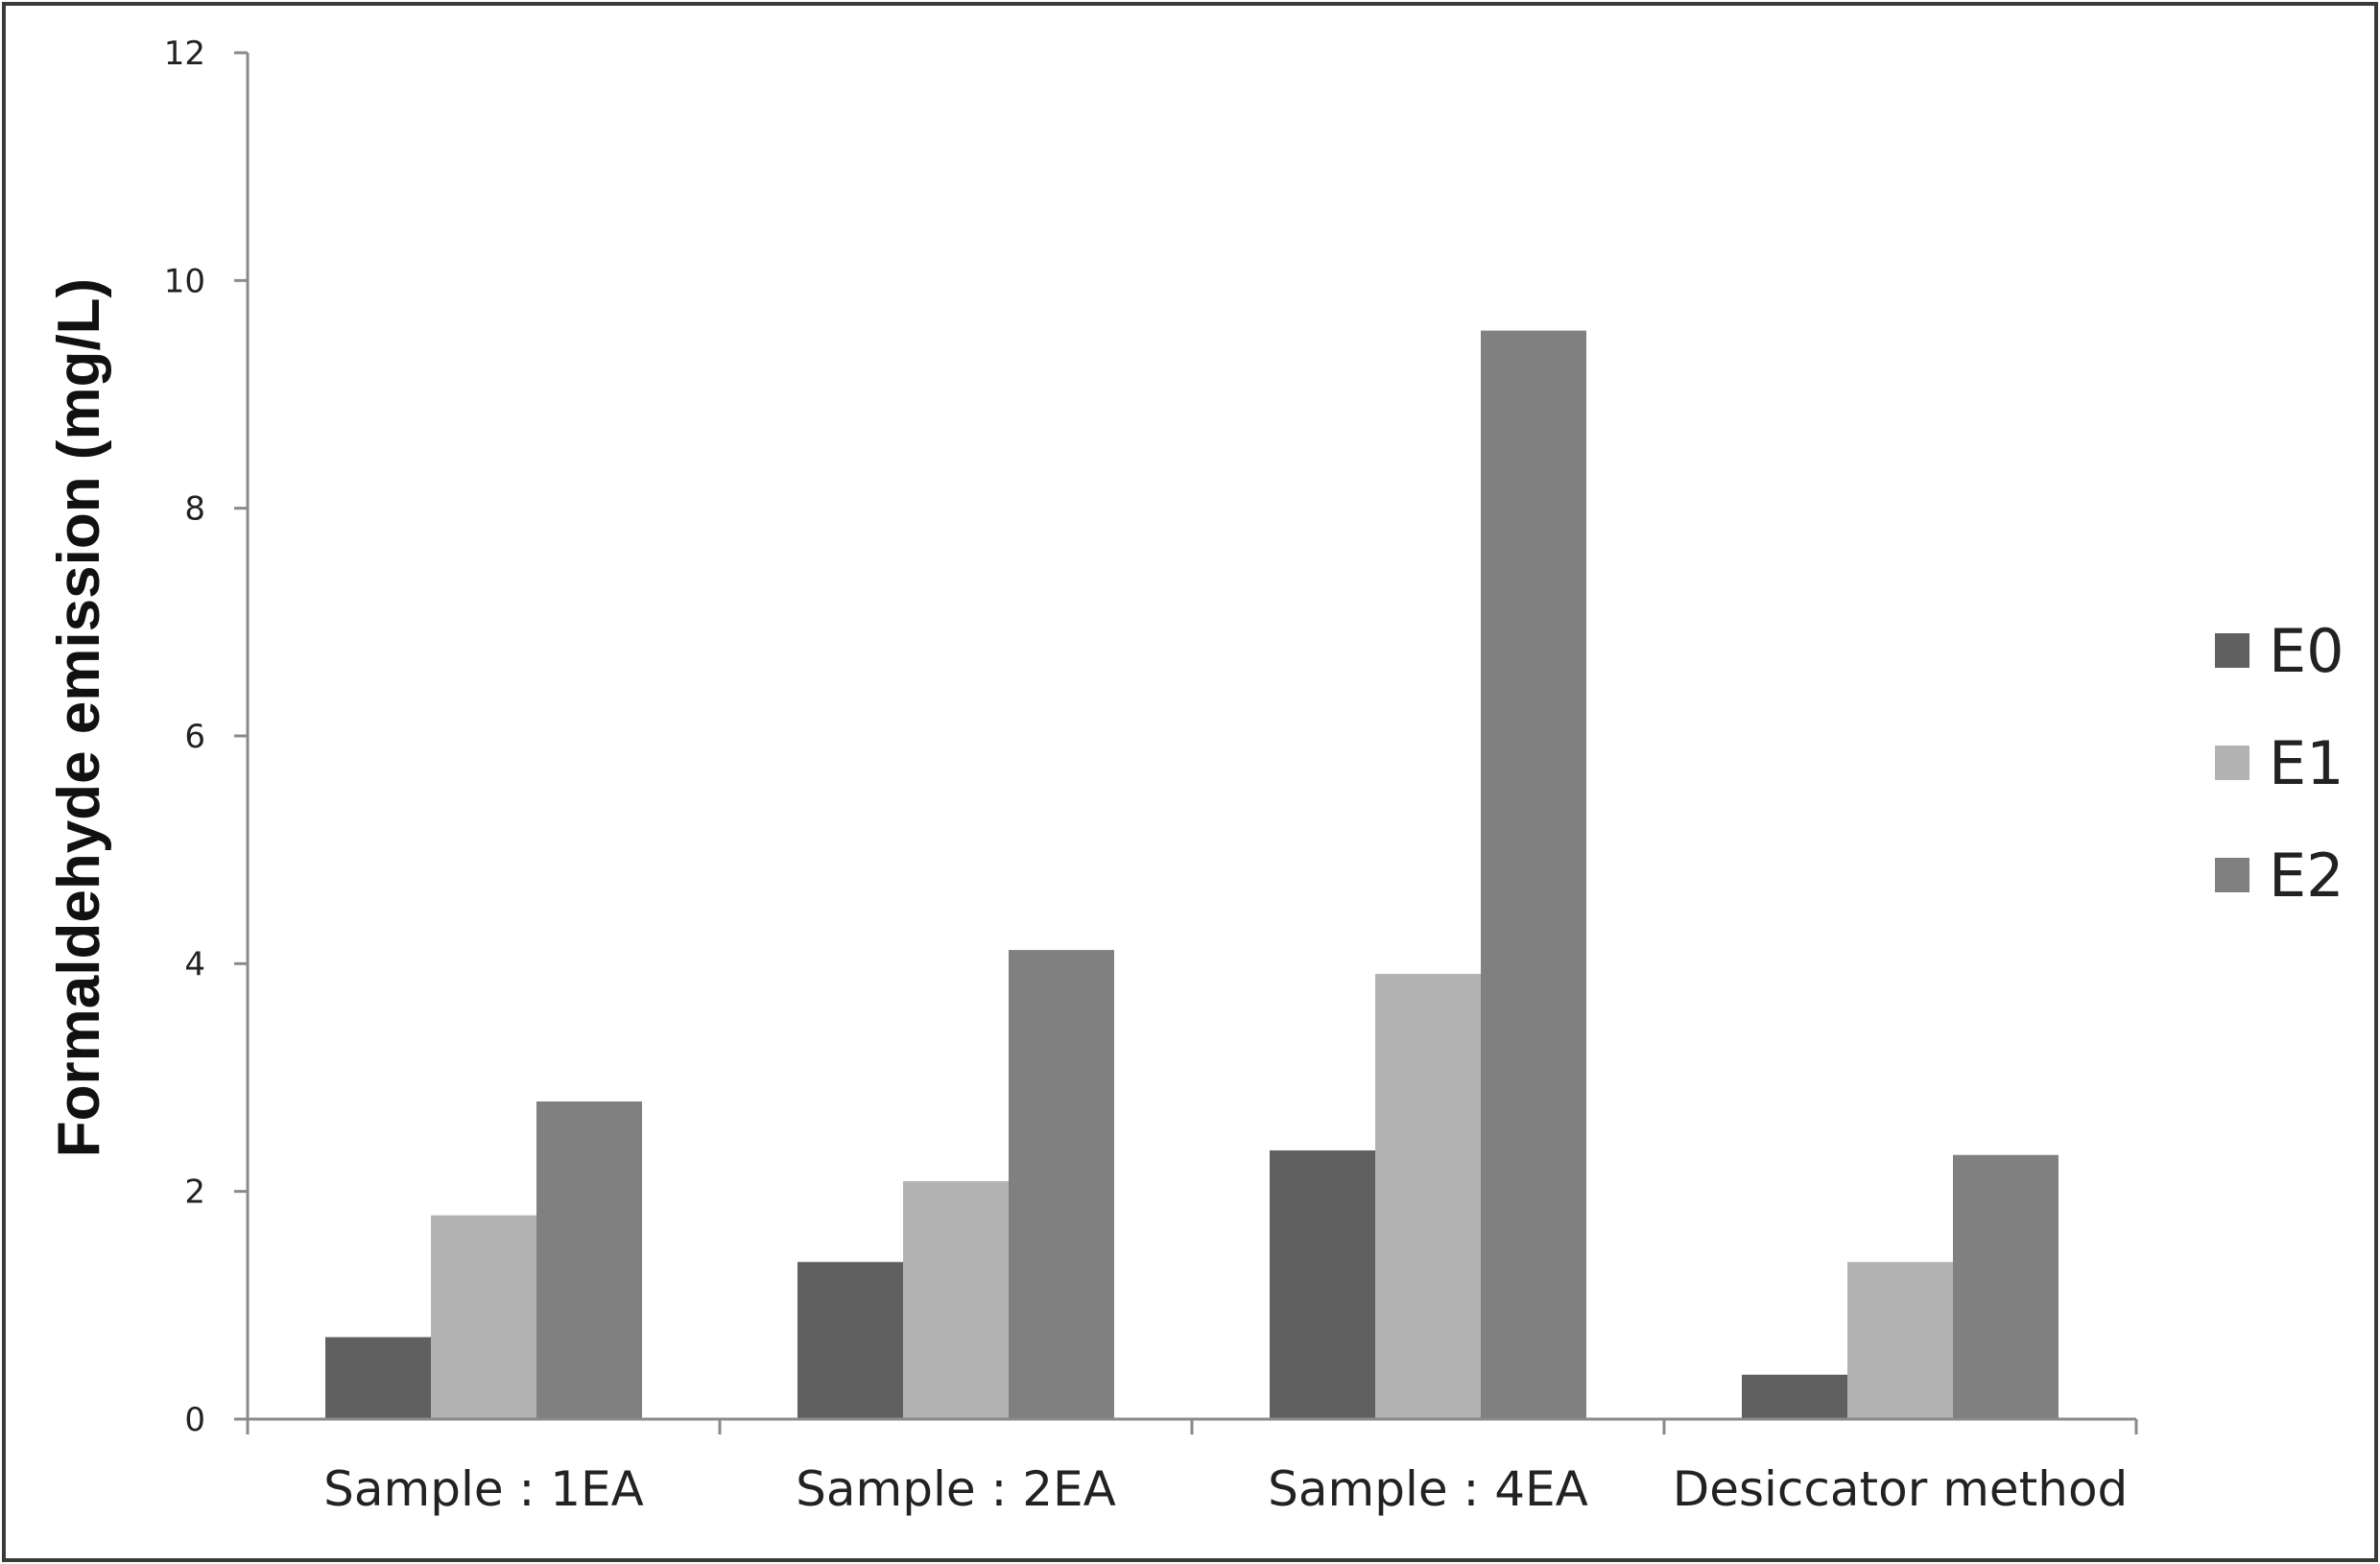  Describe the element at coordinates (195, 737) in the screenshot. I see `y-tick-label: 6` at that location.